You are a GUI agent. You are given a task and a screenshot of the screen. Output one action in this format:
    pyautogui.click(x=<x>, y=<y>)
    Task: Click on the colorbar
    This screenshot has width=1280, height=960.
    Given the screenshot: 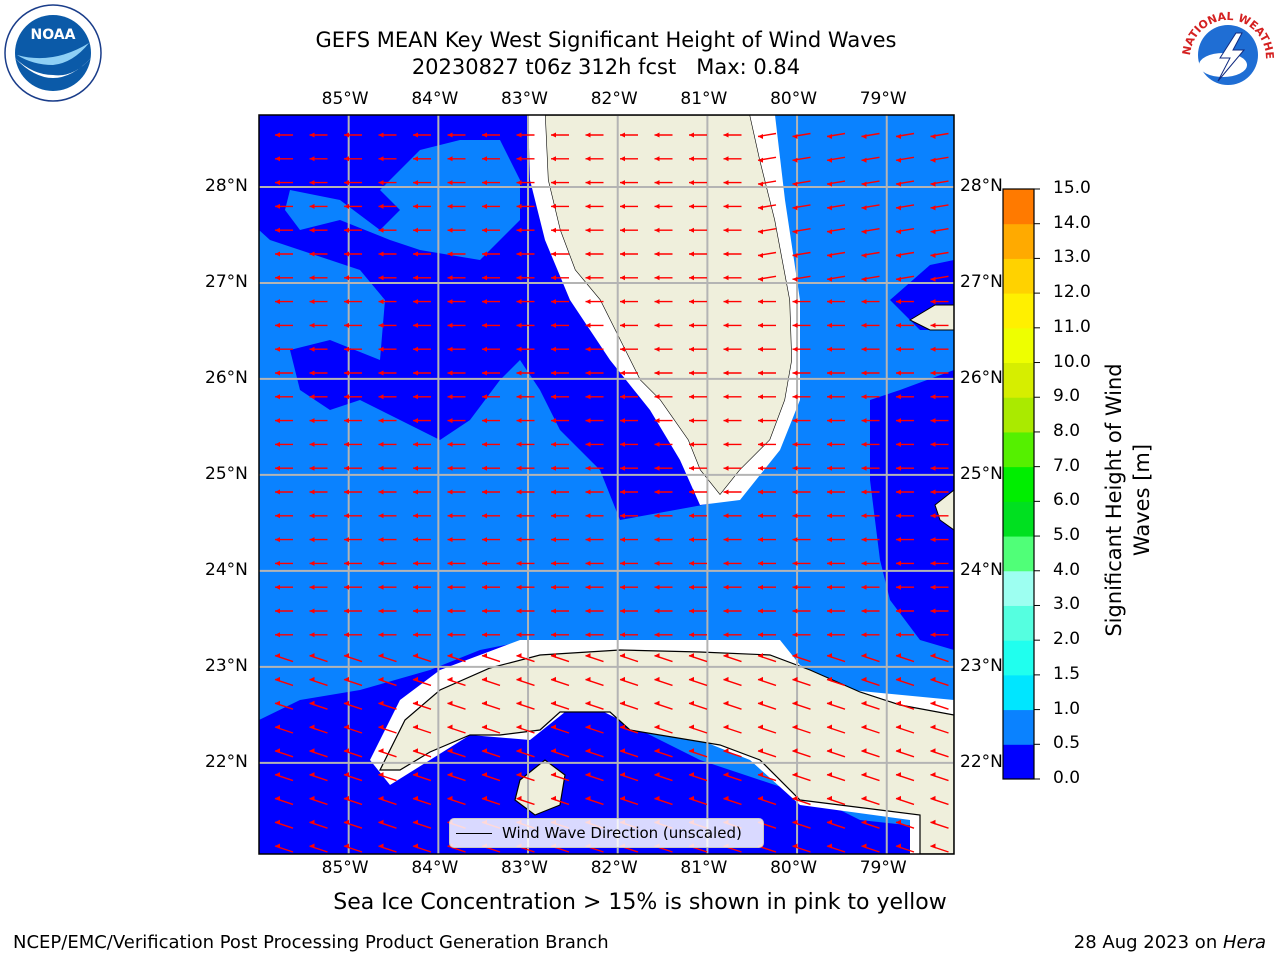 What is the action you would take?
    pyautogui.click(x=1021, y=484)
    